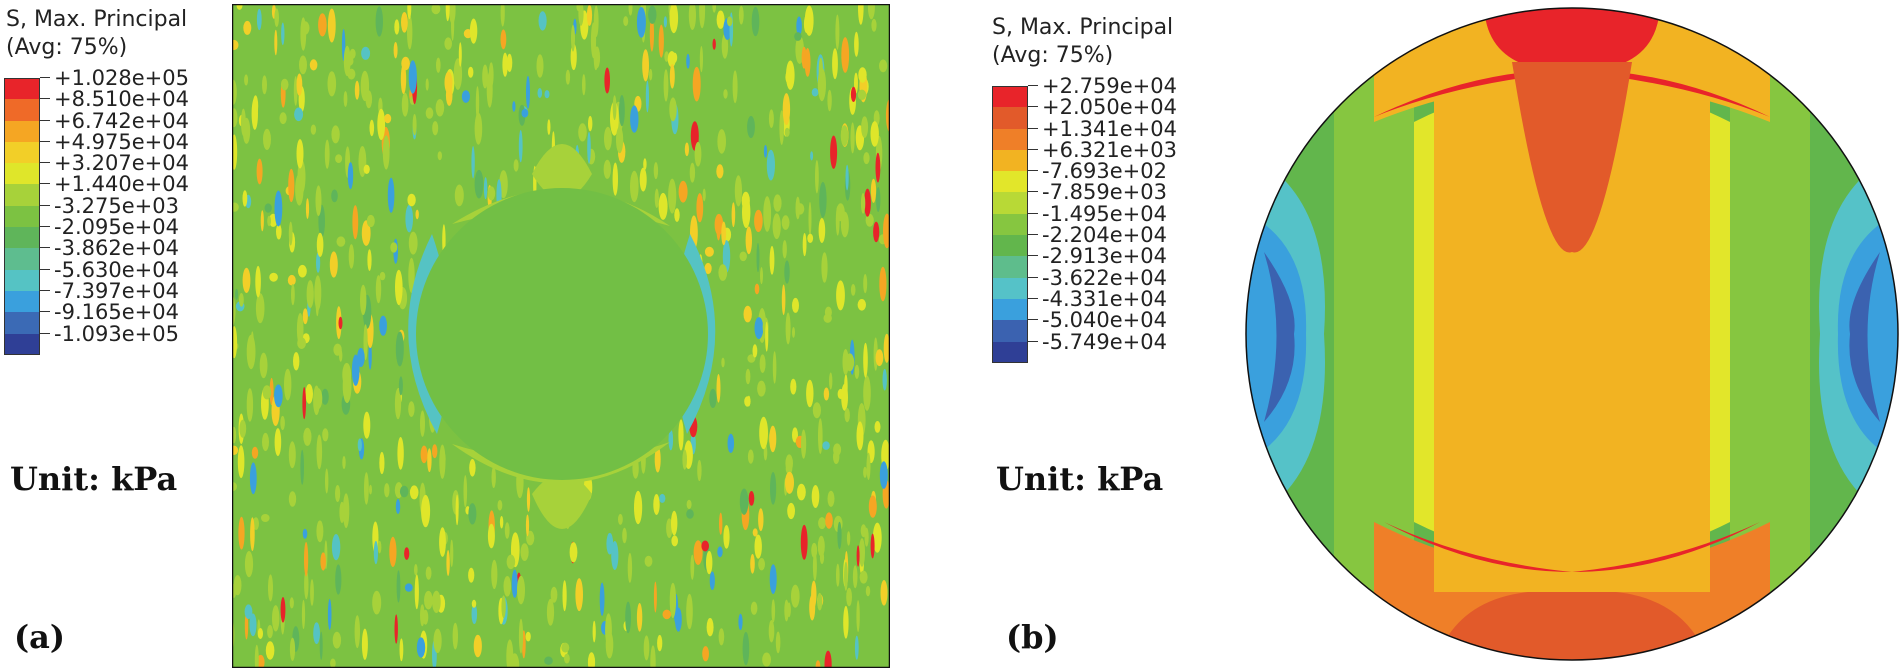  I want to click on unit-label-a: Unit: kPa, so click(94, 479).